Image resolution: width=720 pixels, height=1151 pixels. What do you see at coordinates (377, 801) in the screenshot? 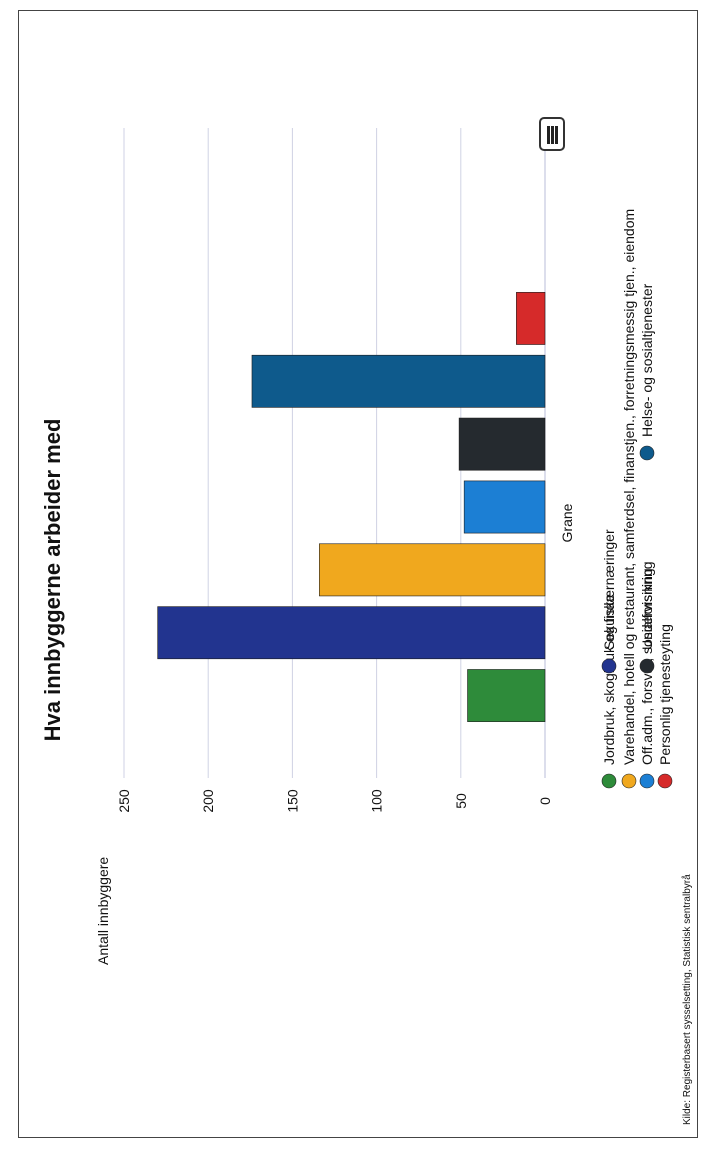
I see `y-tick-label: 100` at bounding box center [377, 801].